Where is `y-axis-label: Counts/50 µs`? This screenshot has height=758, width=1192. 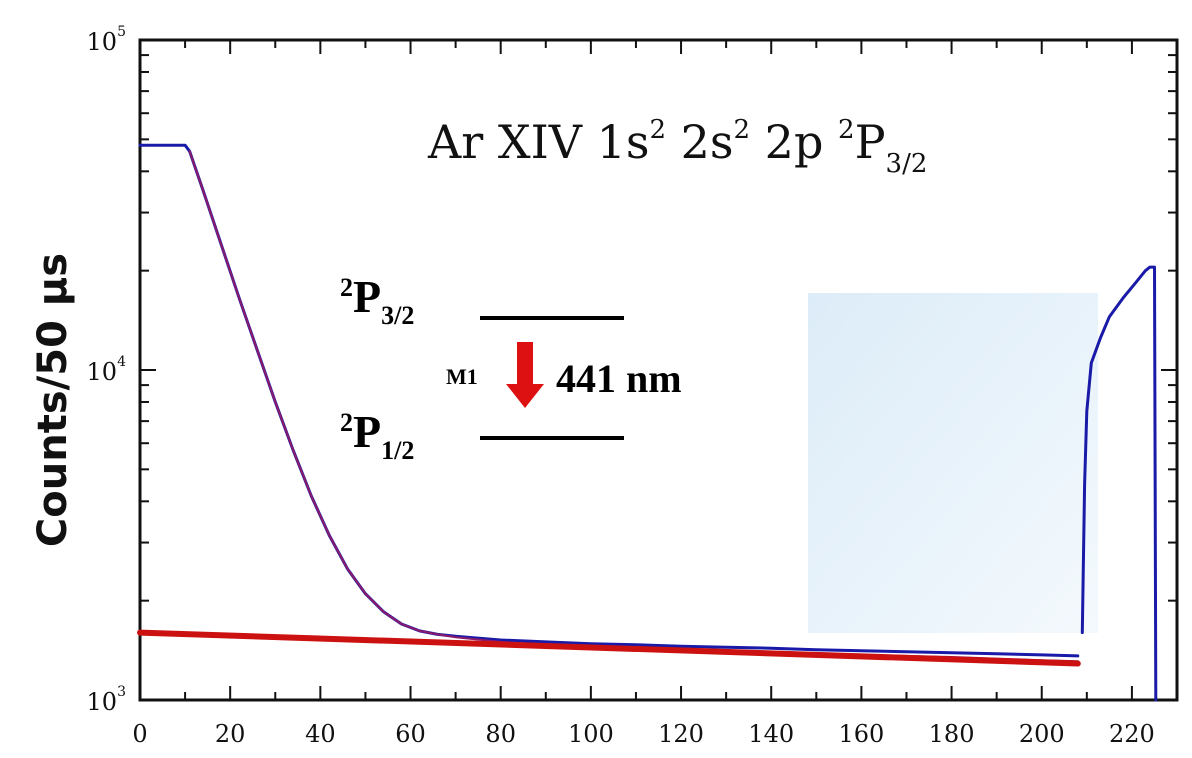 y-axis-label: Counts/50 µs is located at coordinates (53, 400).